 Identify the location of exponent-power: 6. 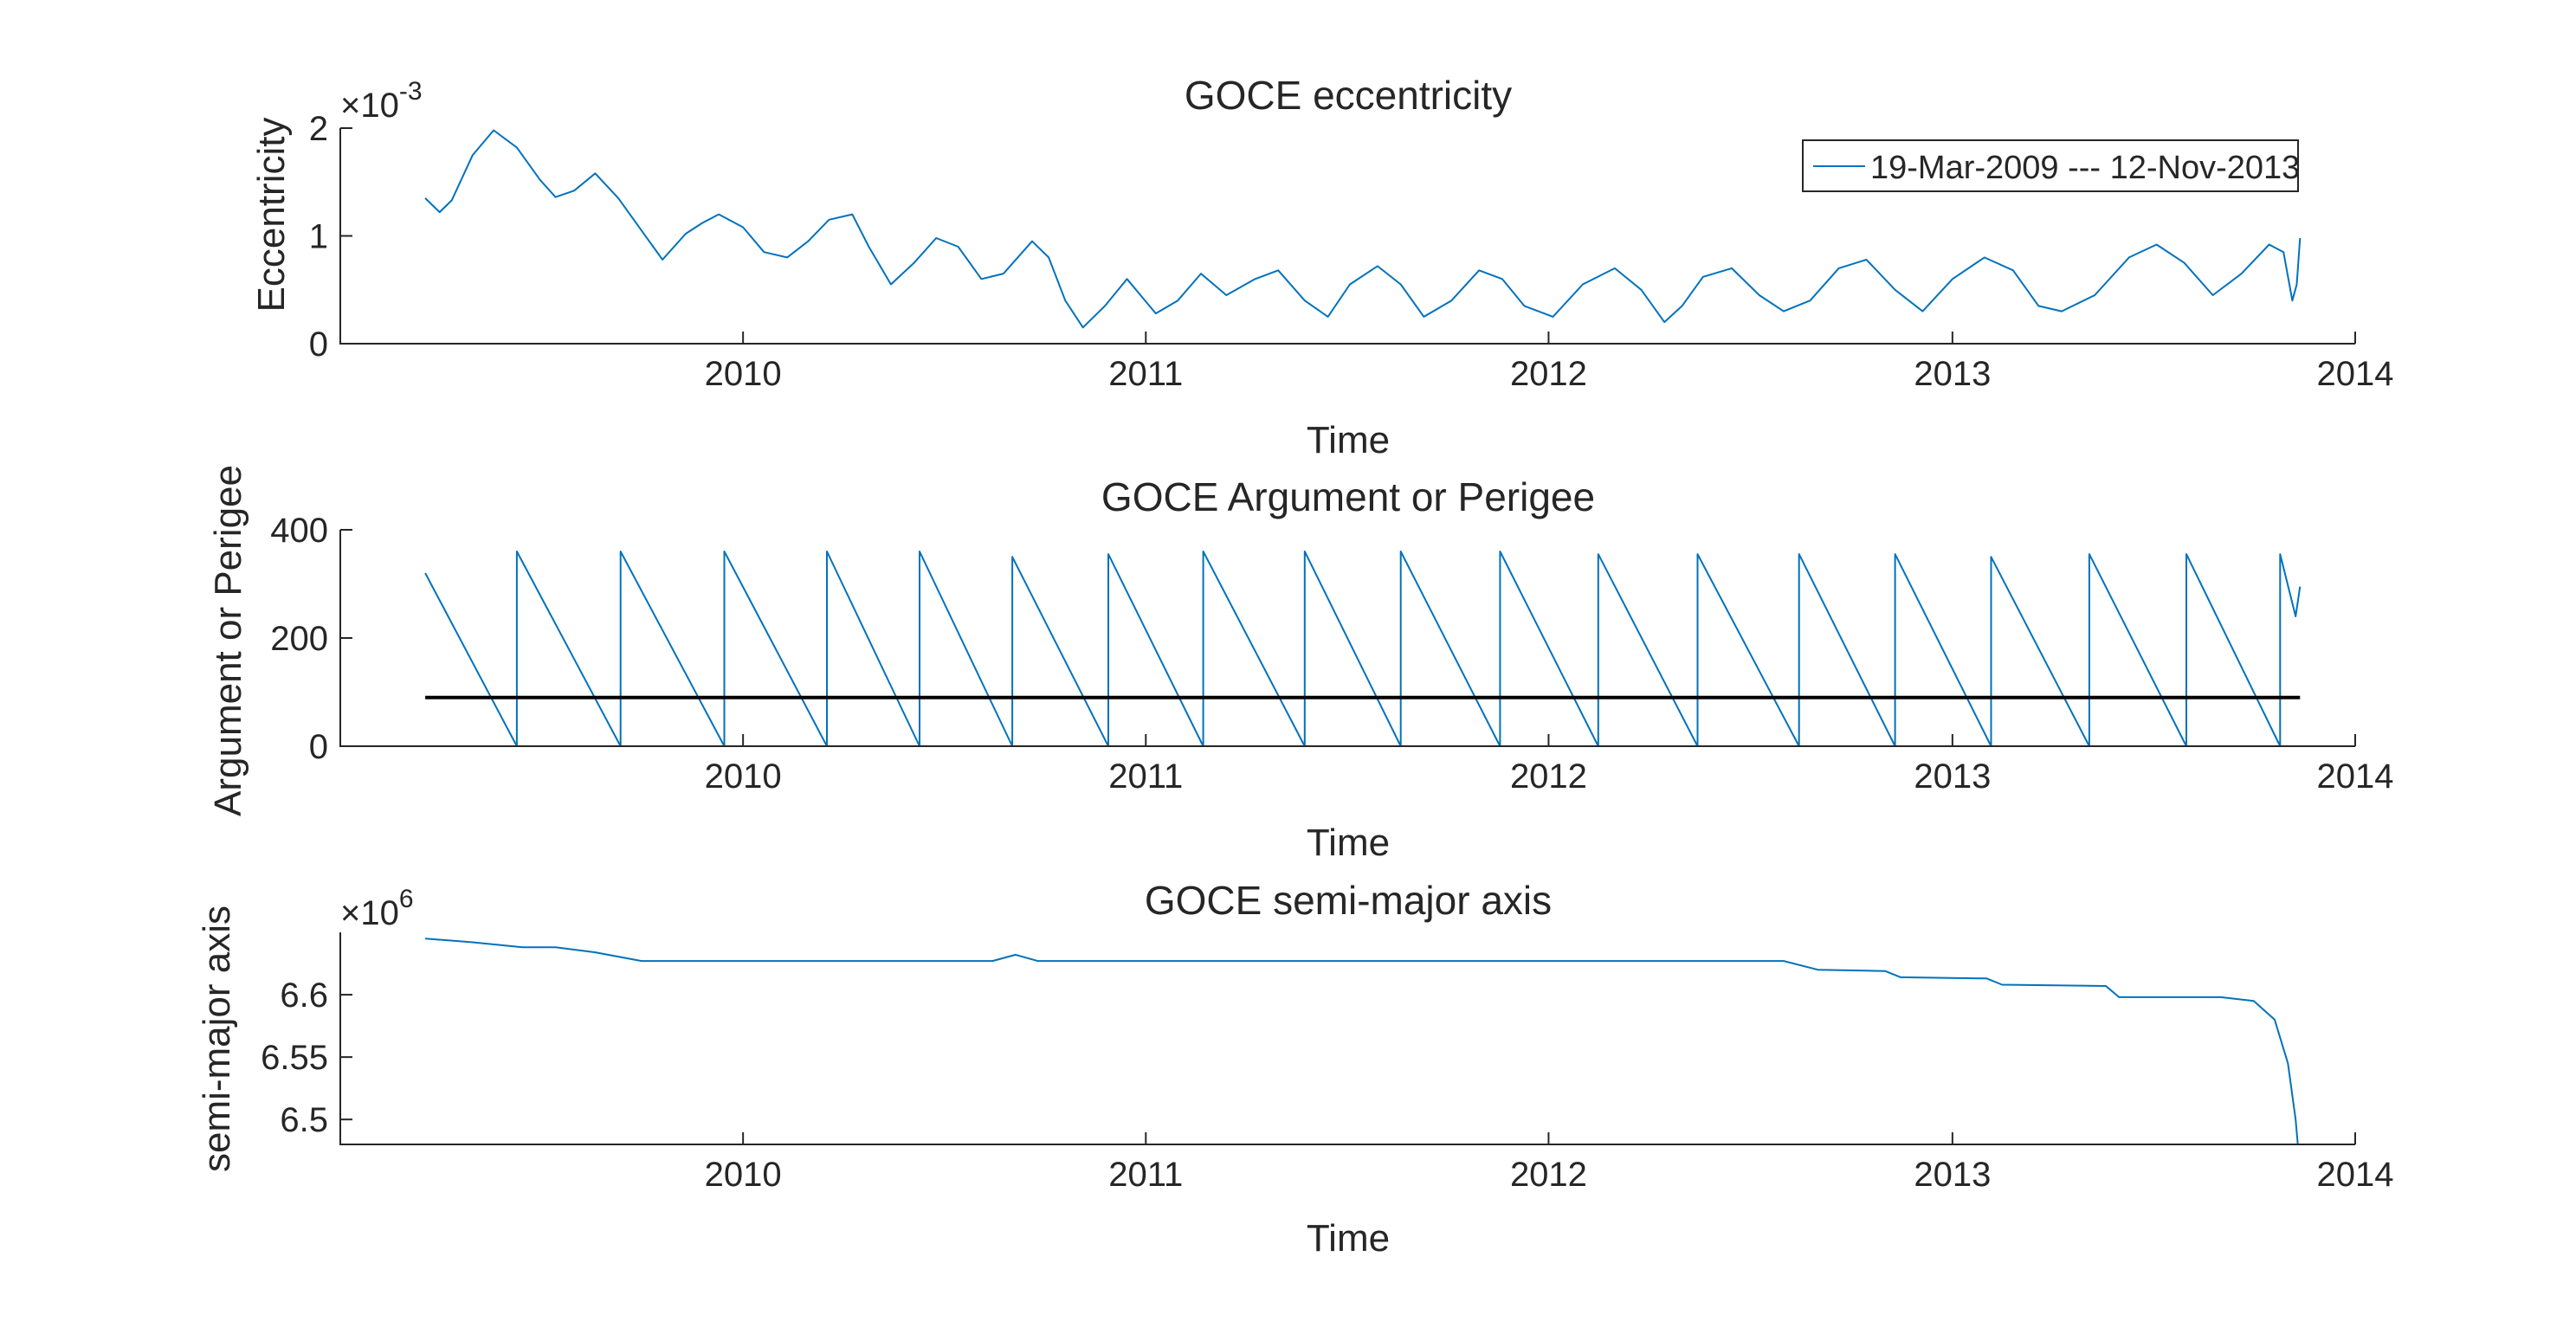
(406, 899).